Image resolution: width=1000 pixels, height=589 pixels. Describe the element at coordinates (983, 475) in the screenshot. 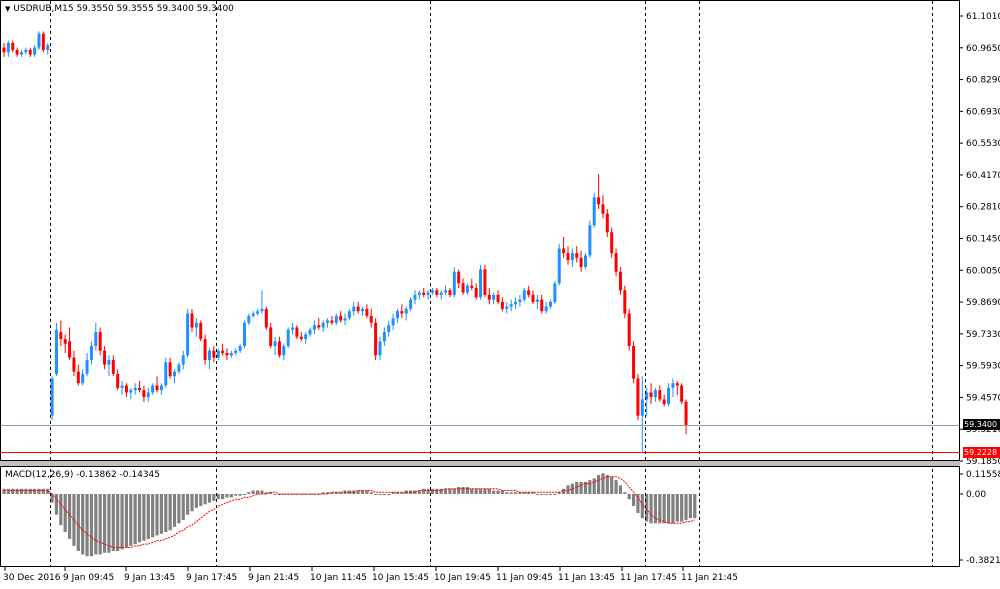

I see `macd-axis-label: 0.11558` at that location.